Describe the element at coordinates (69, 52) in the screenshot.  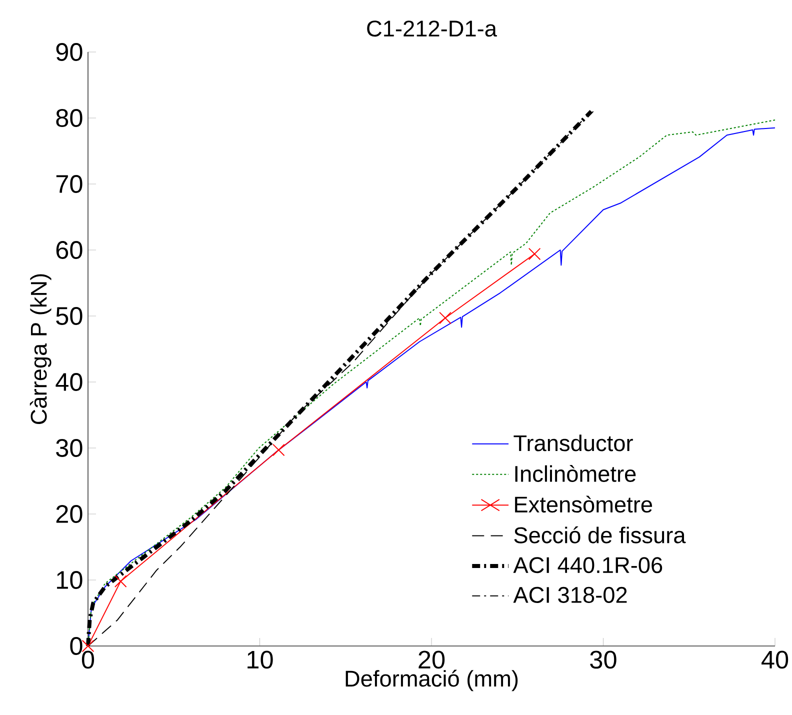
I see `y-tick-label: 90` at that location.